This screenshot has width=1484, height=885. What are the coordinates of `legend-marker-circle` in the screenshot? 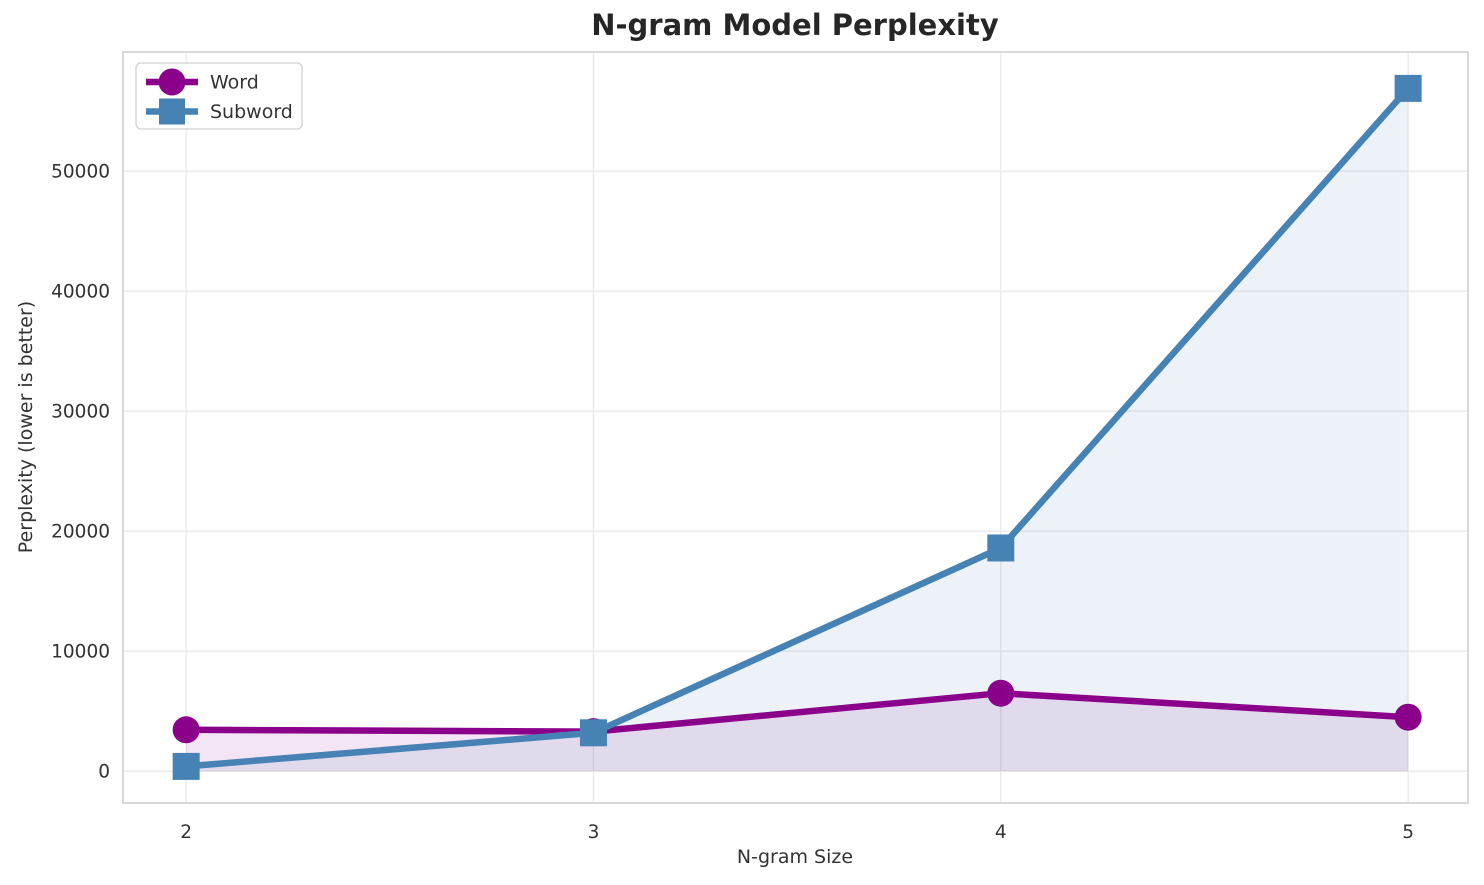 It's located at (172, 82).